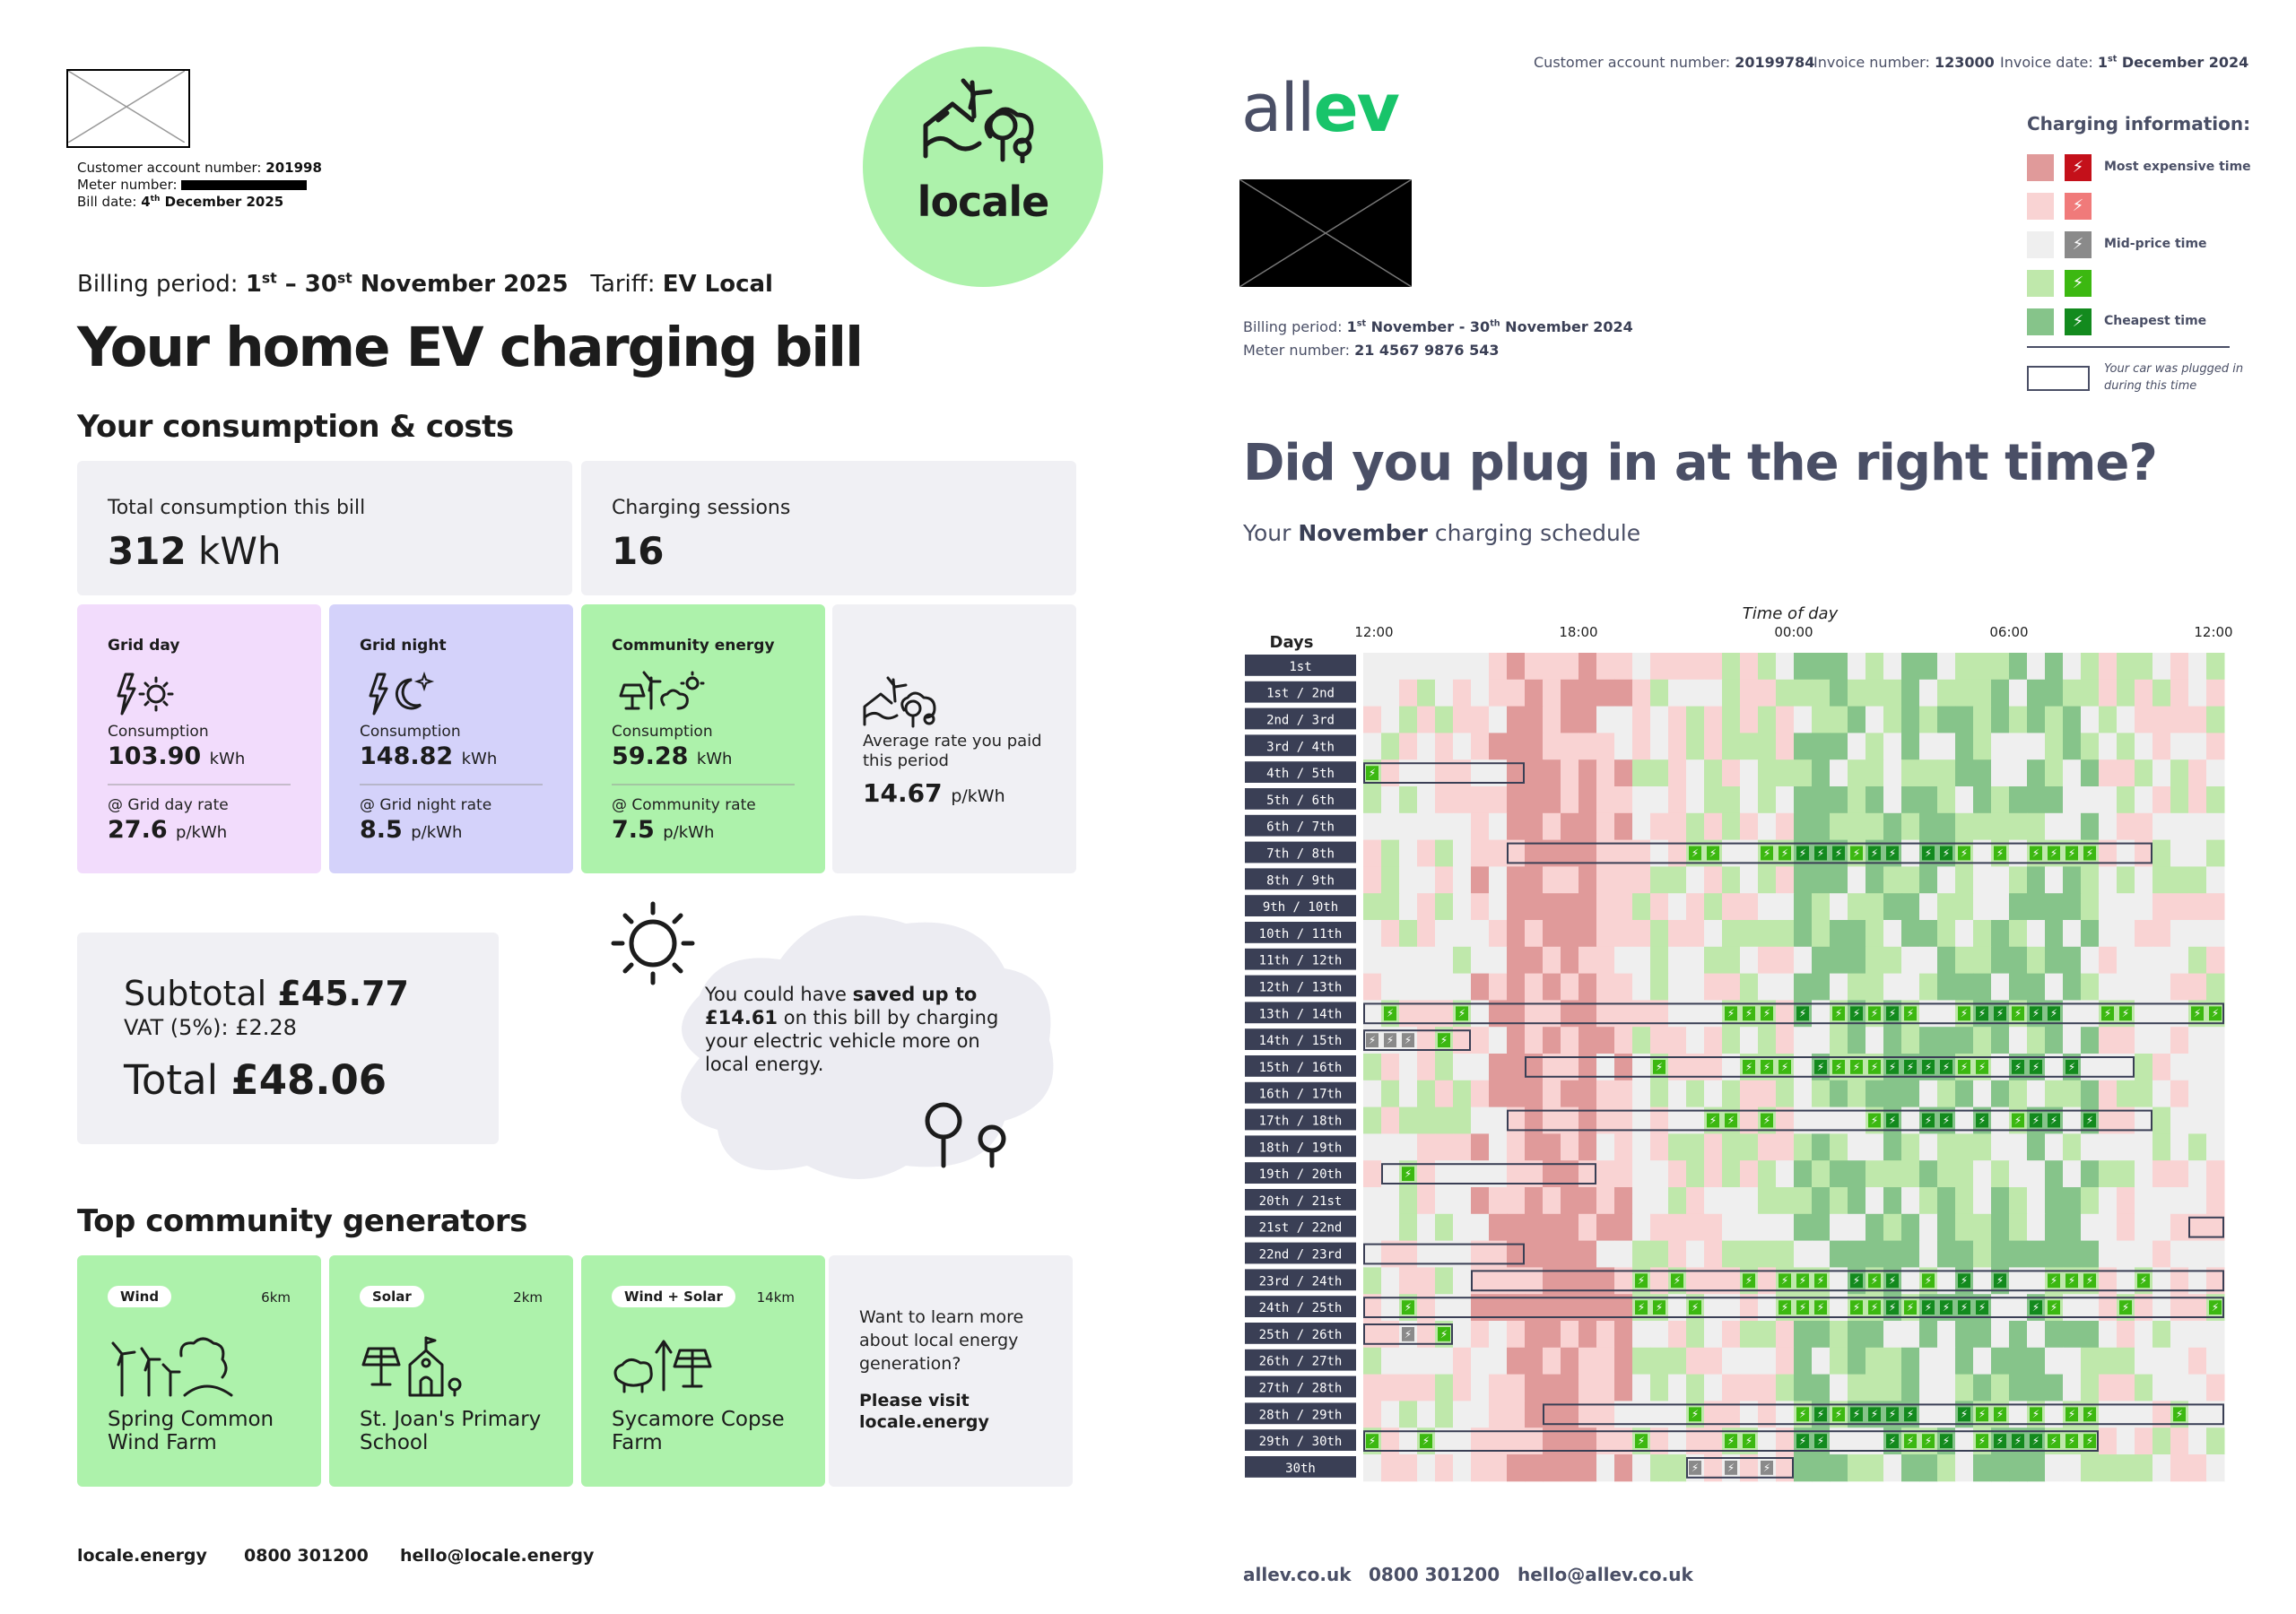  What do you see at coordinates (1791, 613) in the screenshot?
I see `x-axis-title: Time of day` at bounding box center [1791, 613].